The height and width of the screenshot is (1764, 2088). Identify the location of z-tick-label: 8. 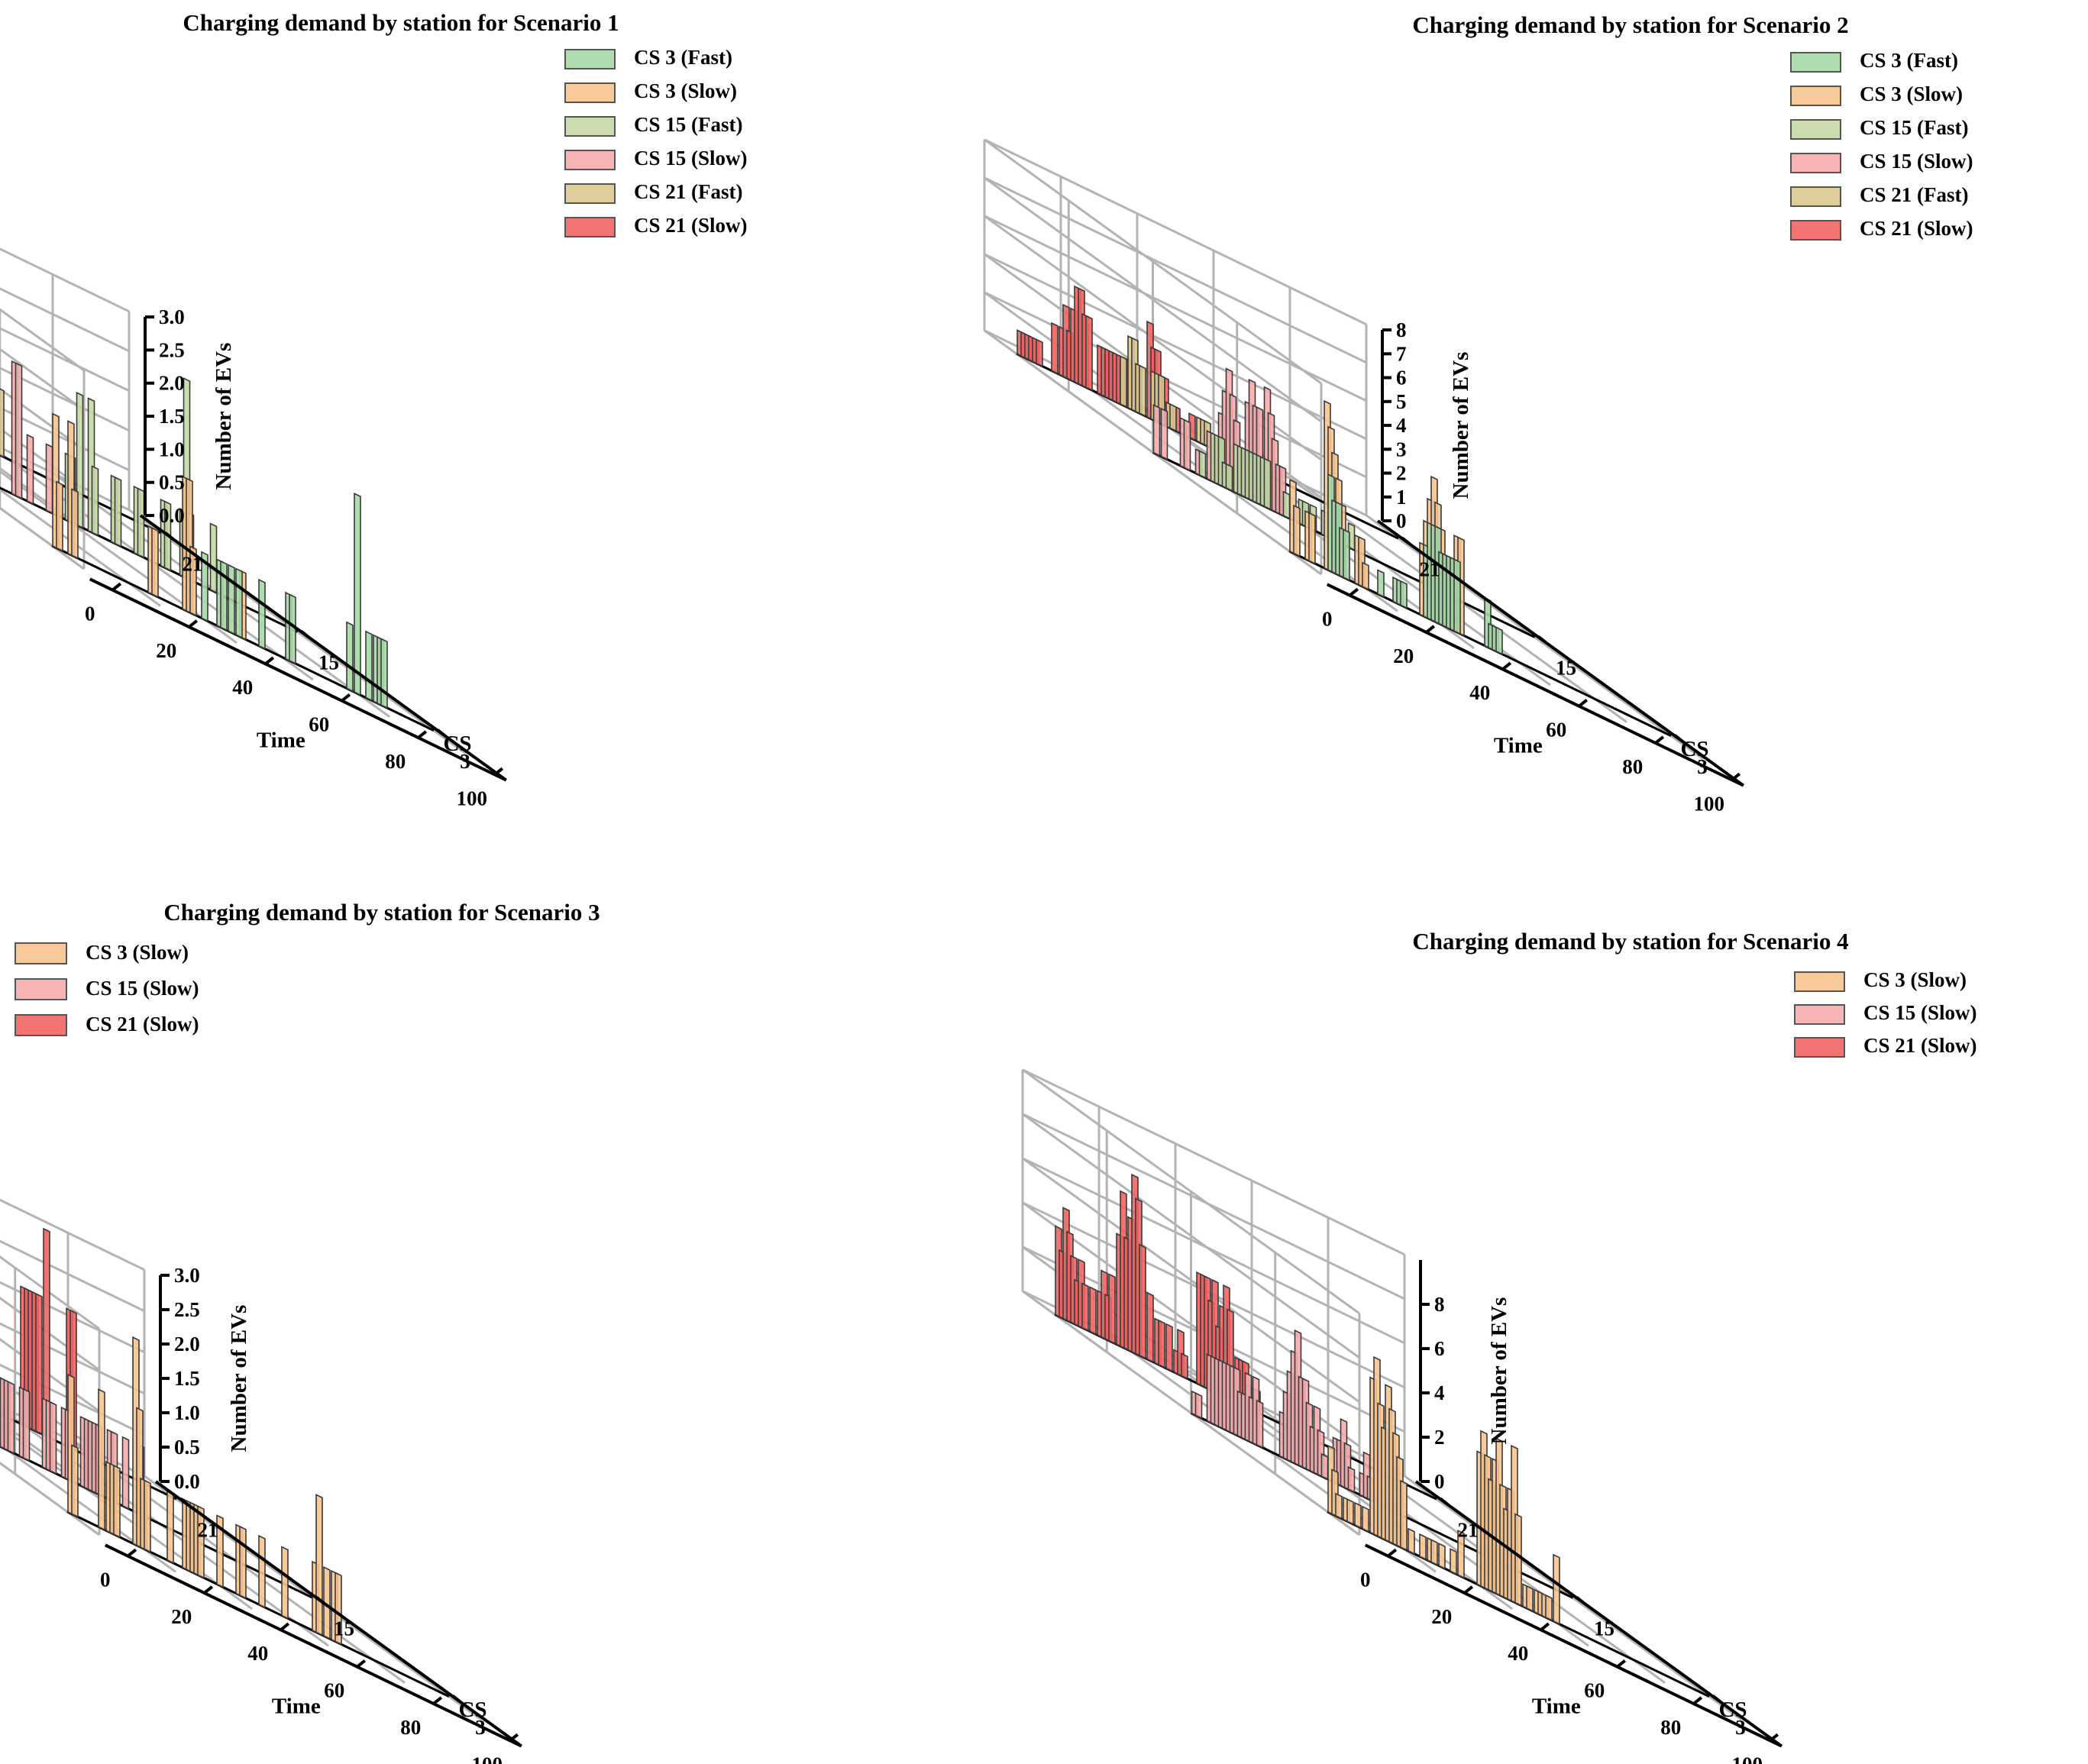
(1401, 329).